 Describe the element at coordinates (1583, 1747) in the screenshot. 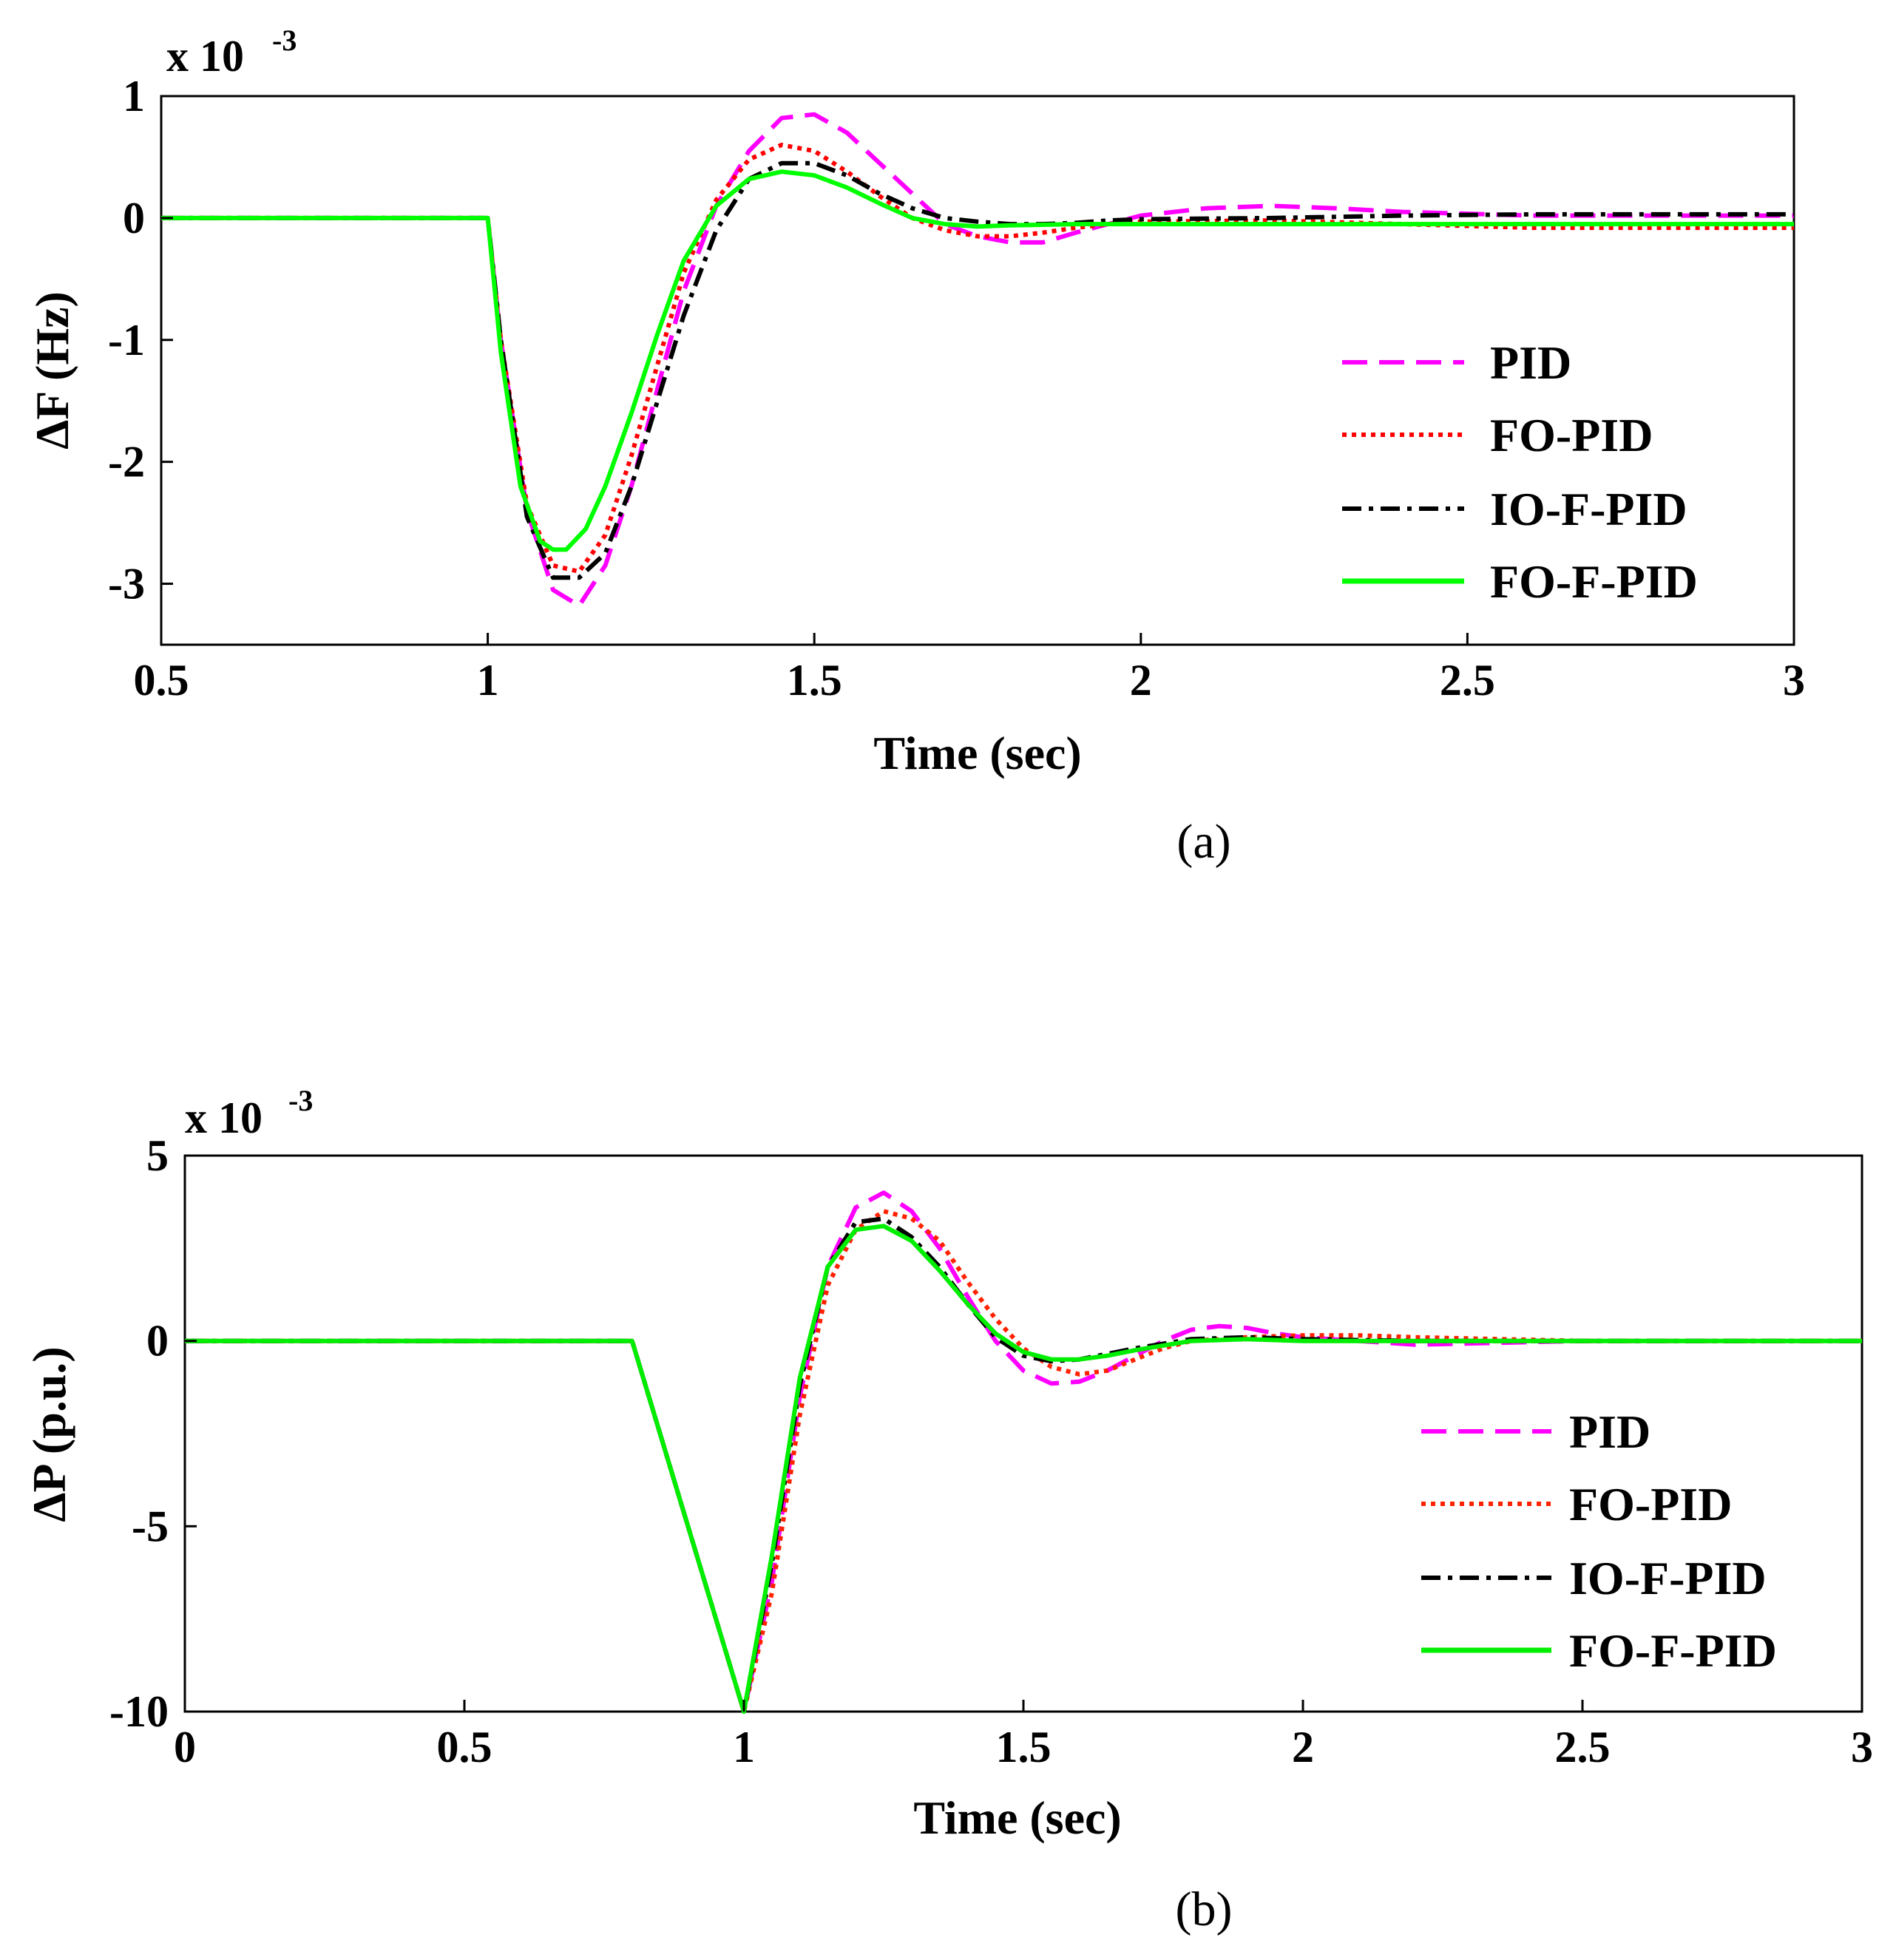

I see `x-tick-label-b: 2.5` at that location.